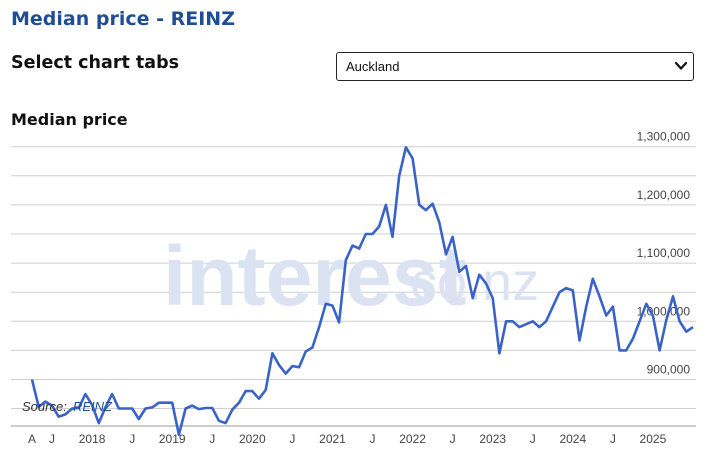 This screenshot has width=706, height=455. What do you see at coordinates (44, 406) in the screenshot?
I see `source-label: Source:` at bounding box center [44, 406].